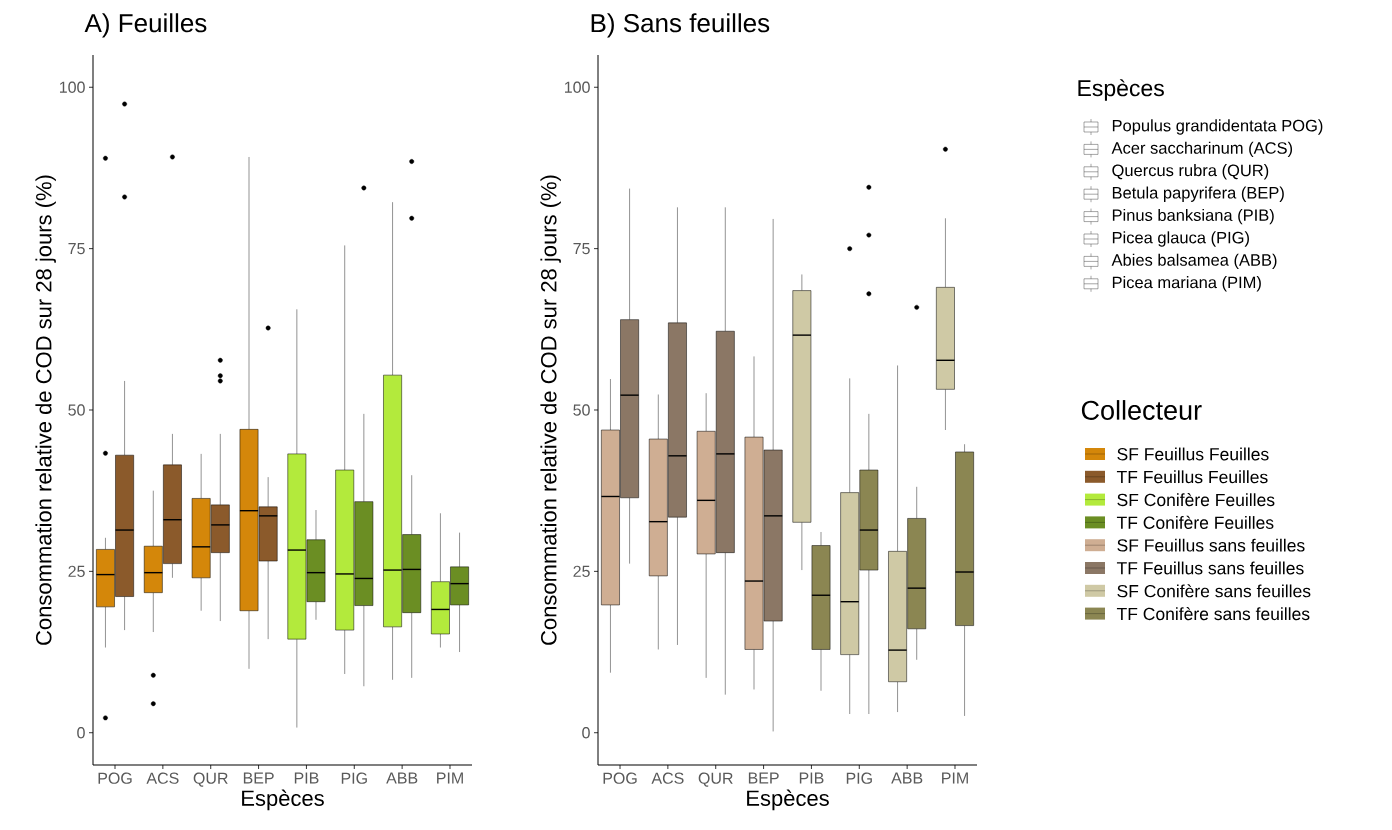 The width and height of the screenshot is (1392, 830). I want to click on legend-label: SF Feuillus Feuilles, so click(1193, 454).